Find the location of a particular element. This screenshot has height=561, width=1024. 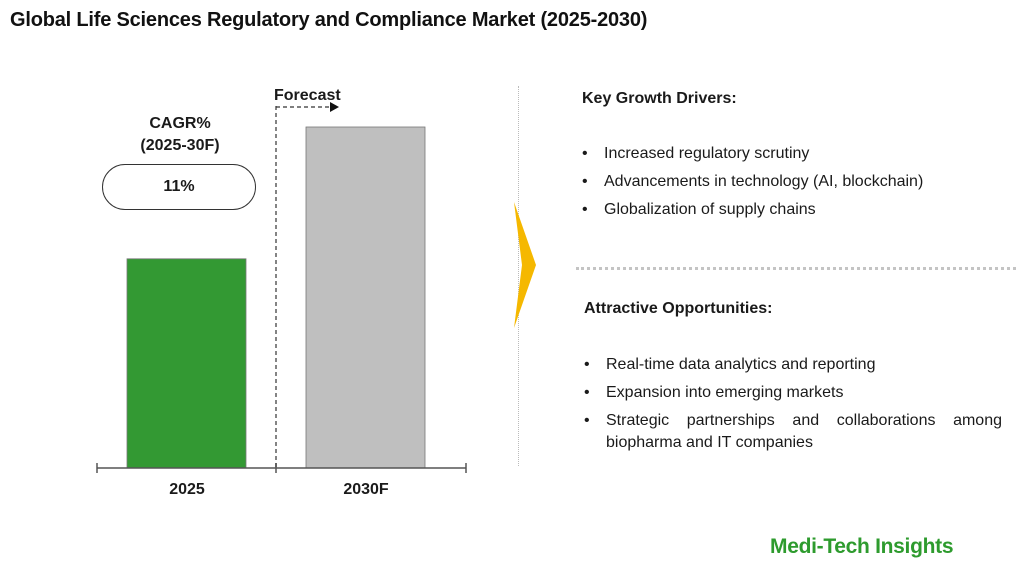

x-tick-label-2030f: 2030F is located at coordinates (366, 489).